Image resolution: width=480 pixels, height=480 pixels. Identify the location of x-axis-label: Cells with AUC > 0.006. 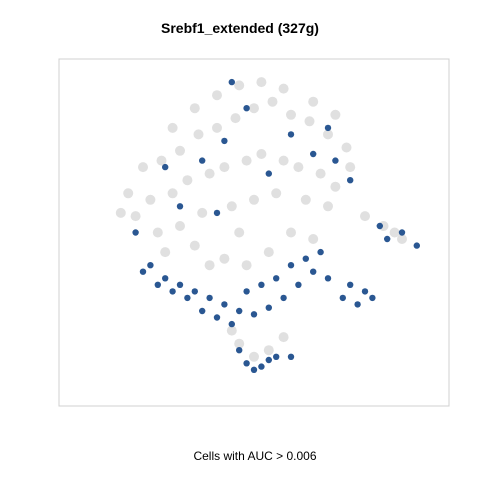
(255, 456).